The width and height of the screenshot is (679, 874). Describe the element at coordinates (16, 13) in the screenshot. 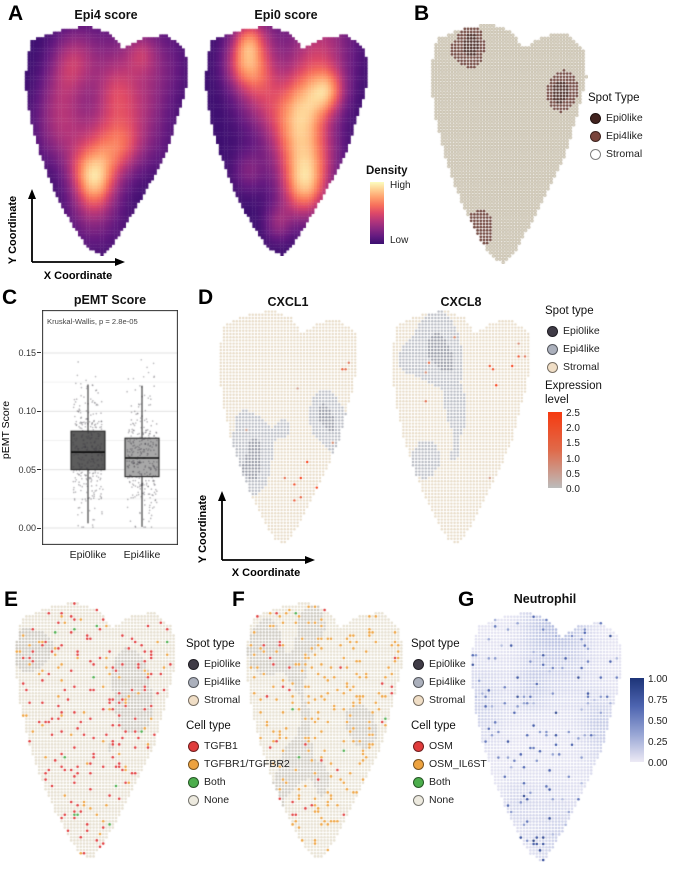

I see `panel-a-label: A` at that location.